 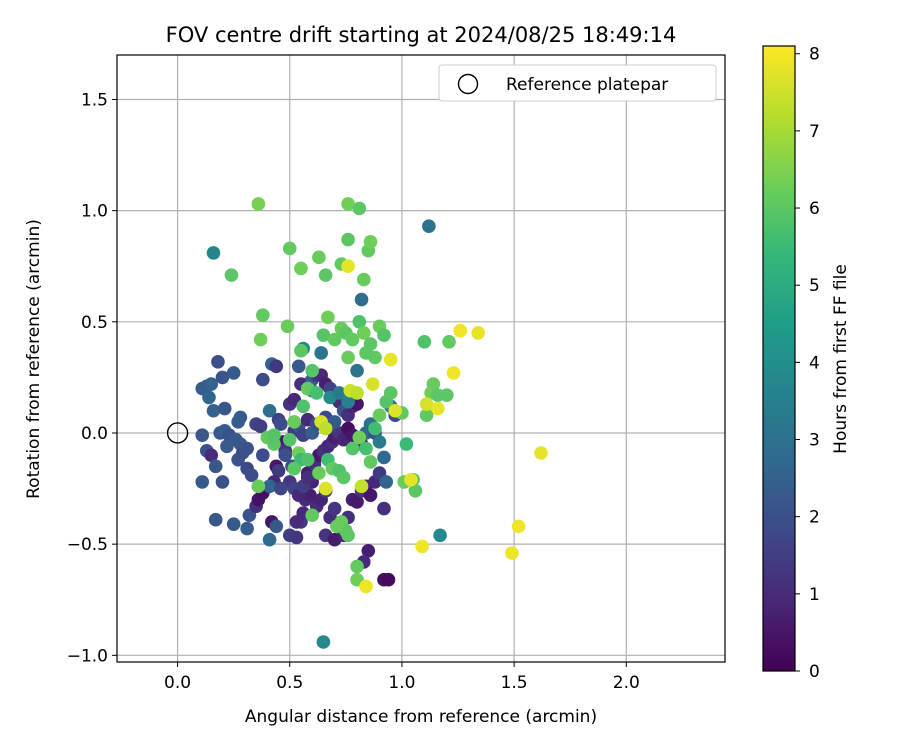 I want to click on y-tick-label: 0.5, so click(x=94, y=323).